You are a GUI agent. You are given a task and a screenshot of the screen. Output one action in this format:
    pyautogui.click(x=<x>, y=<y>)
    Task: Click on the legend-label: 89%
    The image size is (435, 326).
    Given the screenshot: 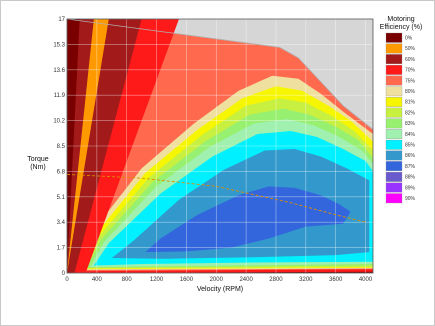 What is the action you would take?
    pyautogui.click(x=410, y=188)
    